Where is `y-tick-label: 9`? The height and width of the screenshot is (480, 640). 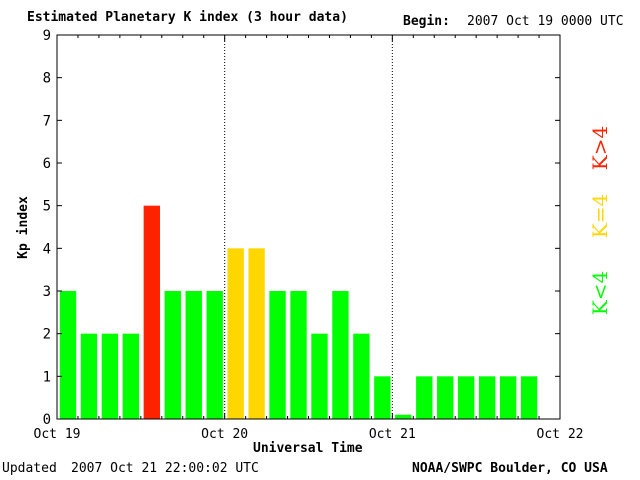 y-tick-label: 9 is located at coordinates (47, 36).